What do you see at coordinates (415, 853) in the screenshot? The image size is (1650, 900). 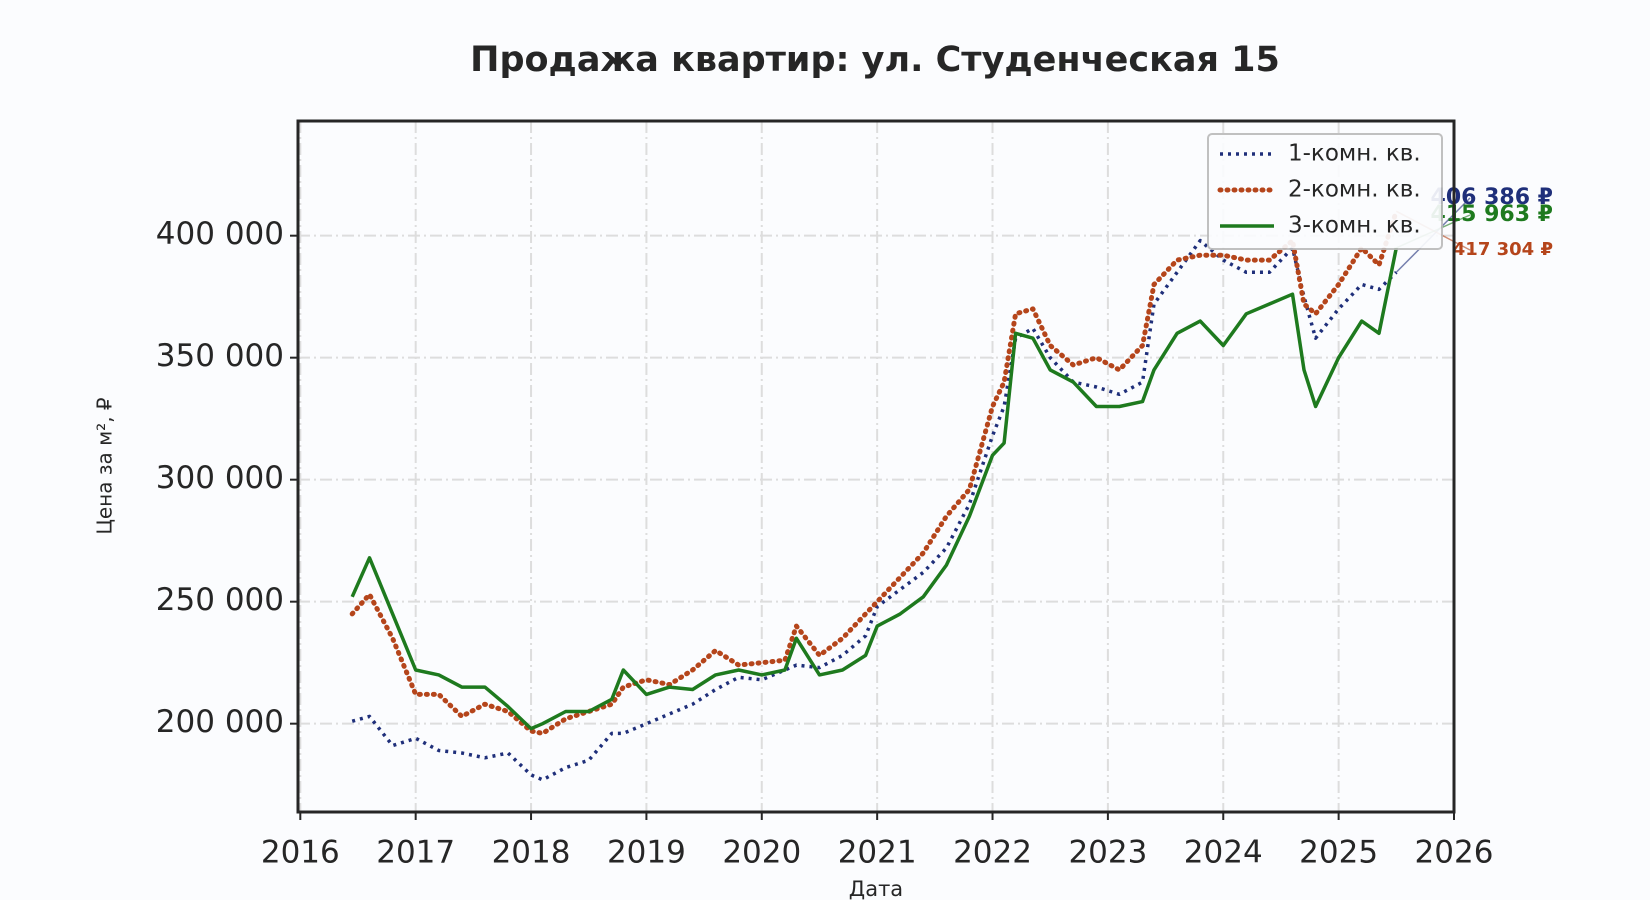 I see `x-tick-label: 2017` at bounding box center [415, 853].